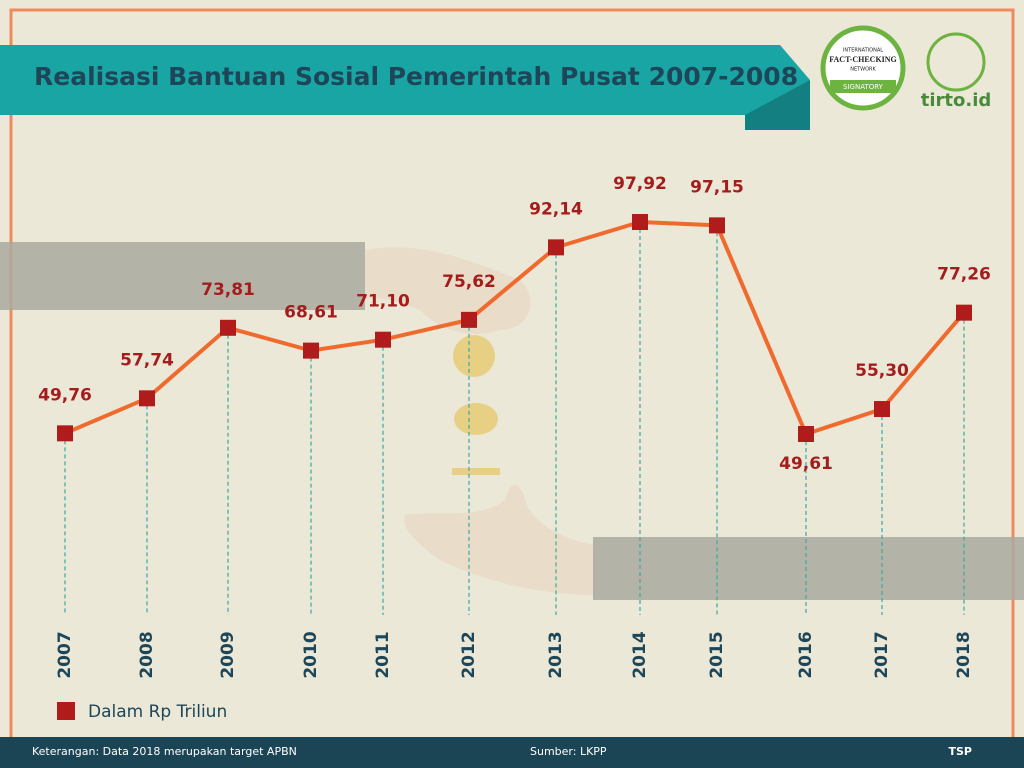 Image resolution: width=1024 pixels, height=768 pixels. What do you see at coordinates (65, 654) in the screenshot?
I see `x-tick-label: 2007` at bounding box center [65, 654].